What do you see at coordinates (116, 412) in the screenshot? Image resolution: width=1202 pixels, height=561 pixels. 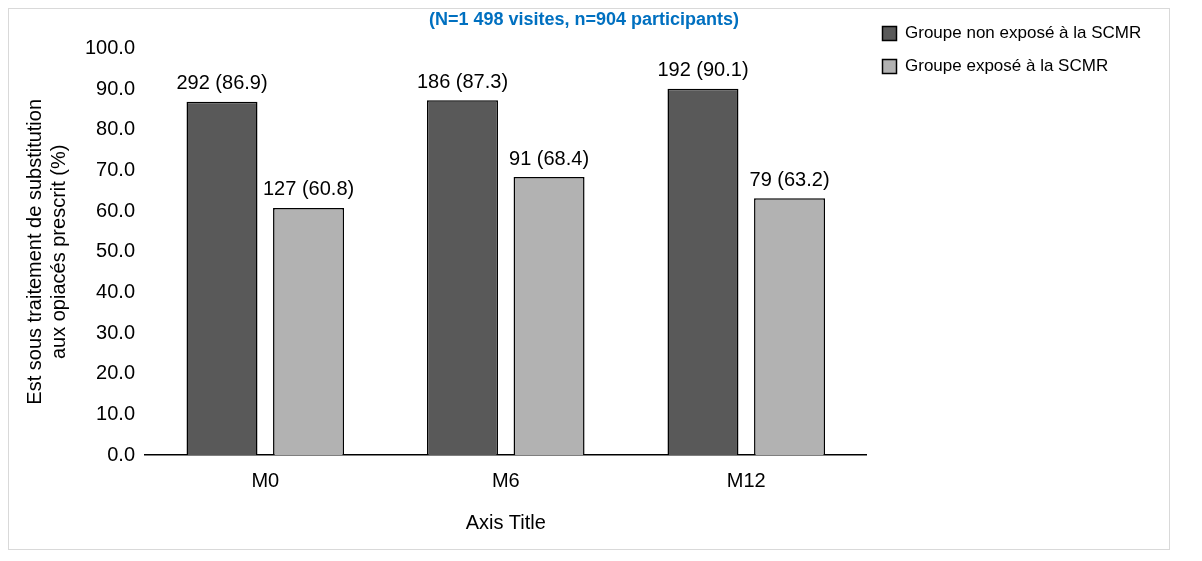 I see `y-tick-label: 10.0` at bounding box center [116, 412].